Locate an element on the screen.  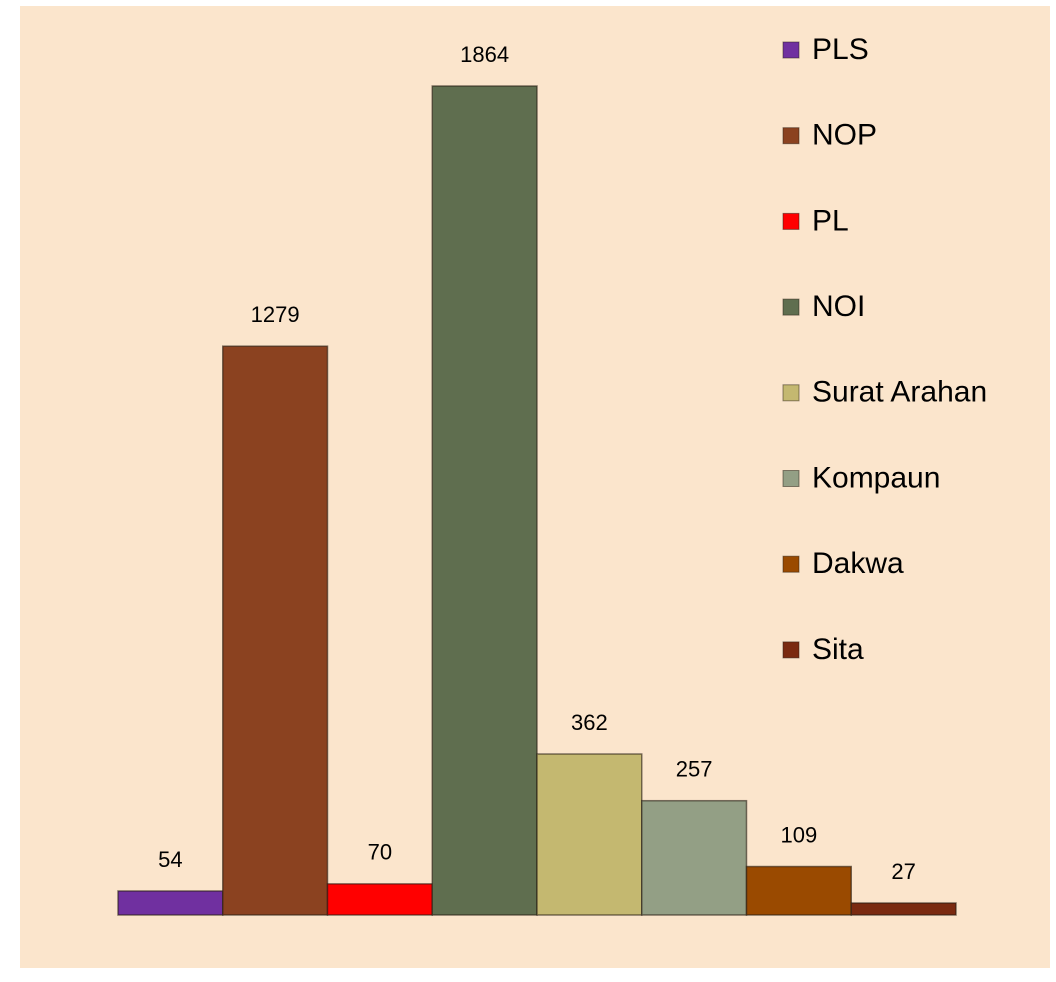
legend-label: Dakwa is located at coordinates (858, 563).